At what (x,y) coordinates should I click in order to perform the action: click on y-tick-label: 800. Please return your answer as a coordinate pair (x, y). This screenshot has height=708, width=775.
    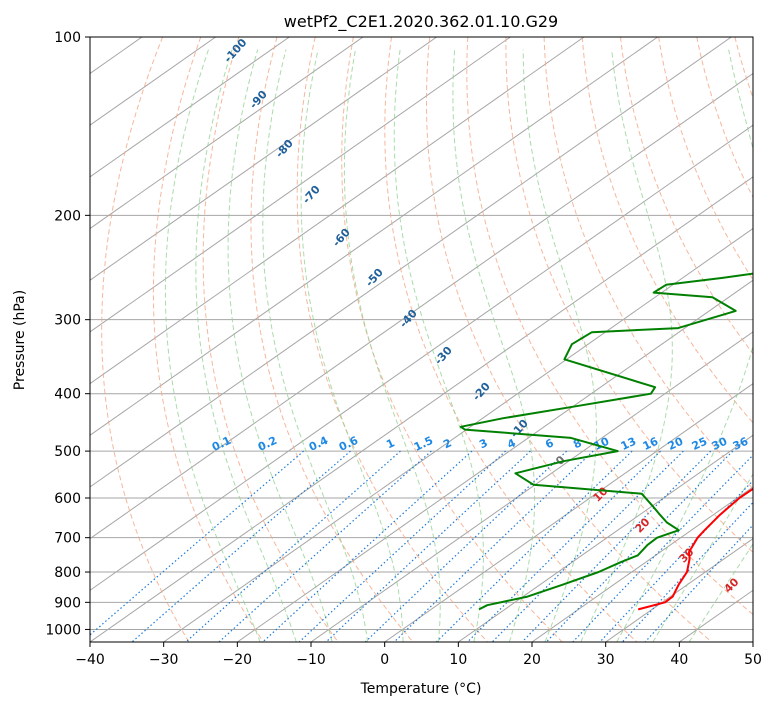
    Looking at the image, I should click on (67, 573).